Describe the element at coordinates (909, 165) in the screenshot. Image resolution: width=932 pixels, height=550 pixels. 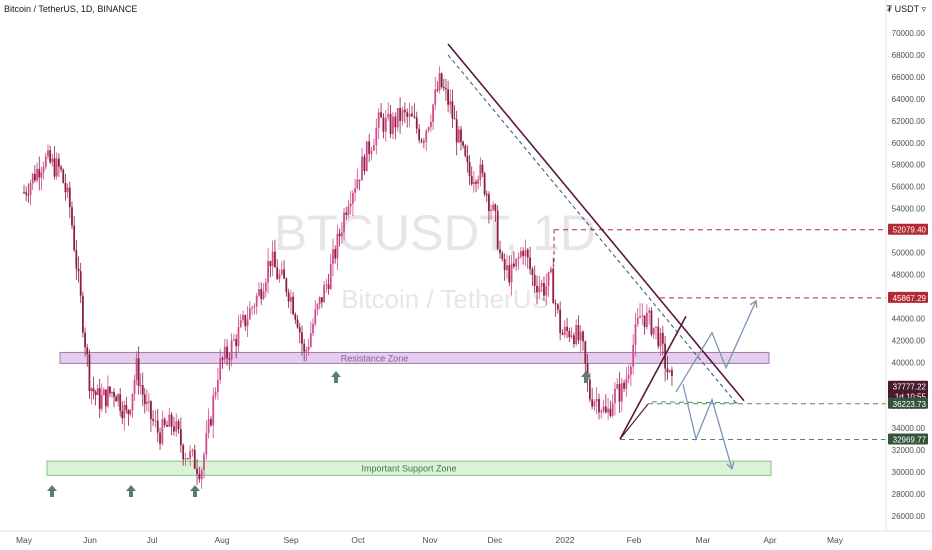
I see `price-tick-label: 58000.00` at that location.